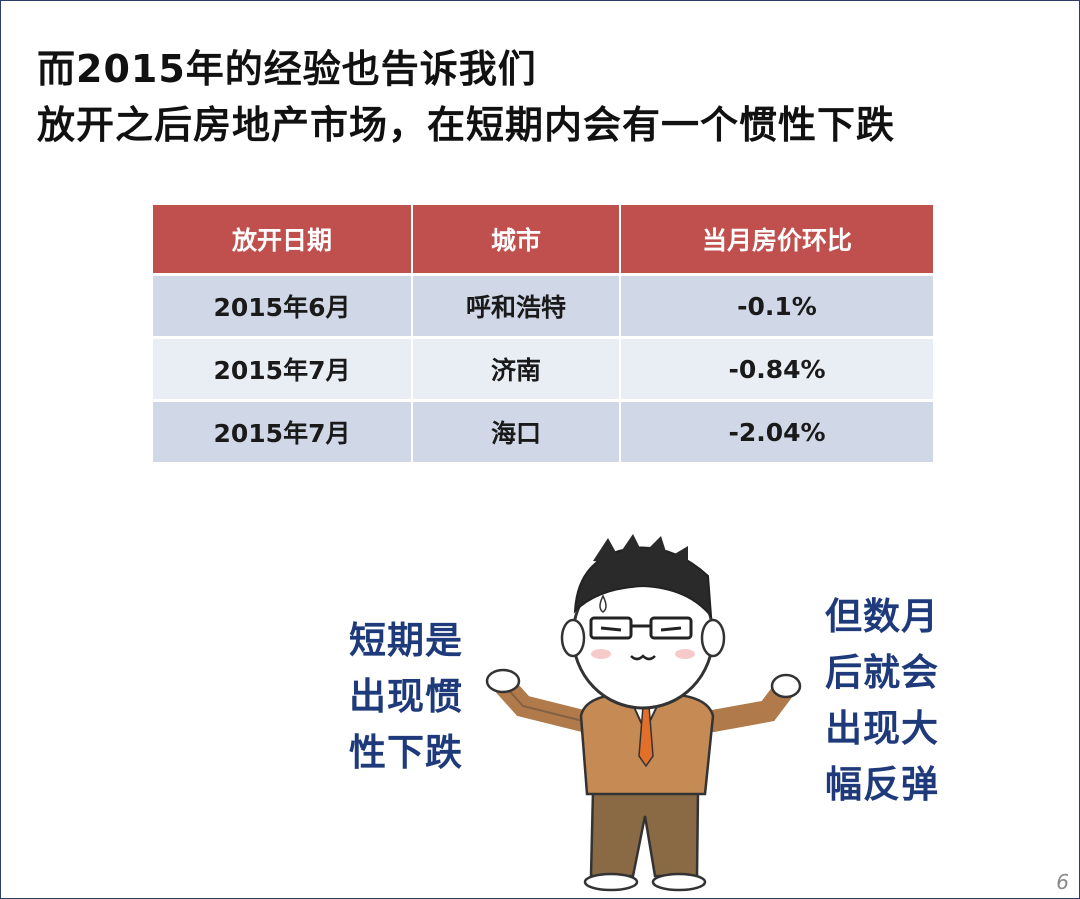  Describe the element at coordinates (517, 304) in the screenshot. I see `cell-city: 呼和浩特` at that location.